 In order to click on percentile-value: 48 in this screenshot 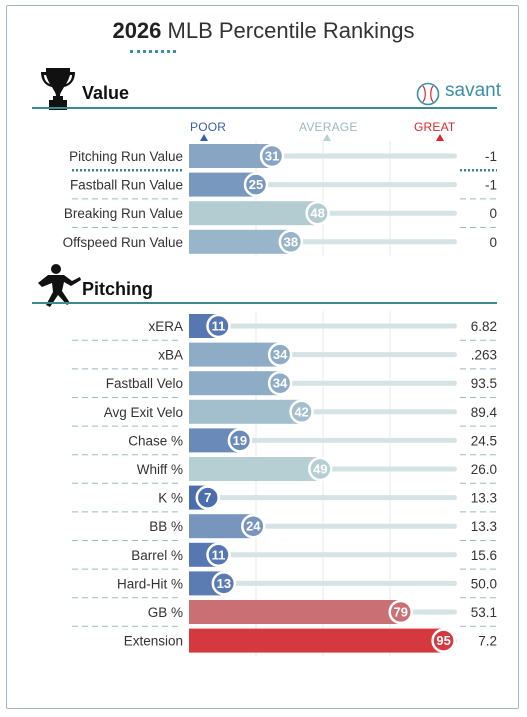, I will do `click(317, 213)`.